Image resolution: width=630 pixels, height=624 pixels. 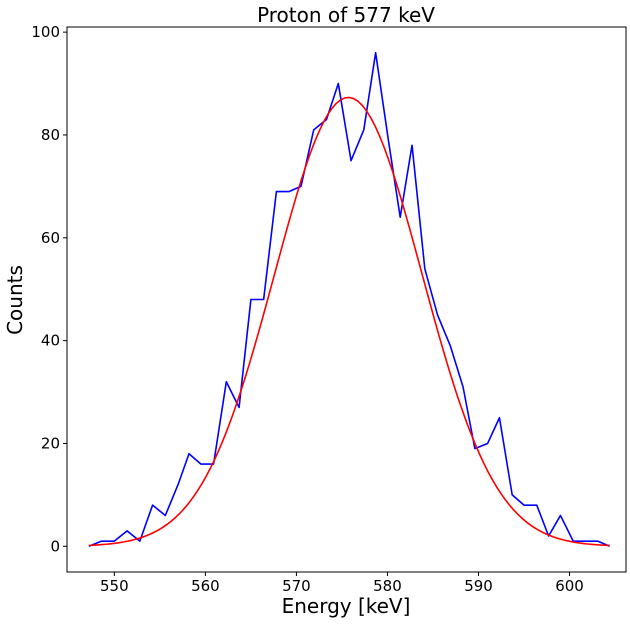 I want to click on x-tick-label: 570, so click(x=296, y=586).